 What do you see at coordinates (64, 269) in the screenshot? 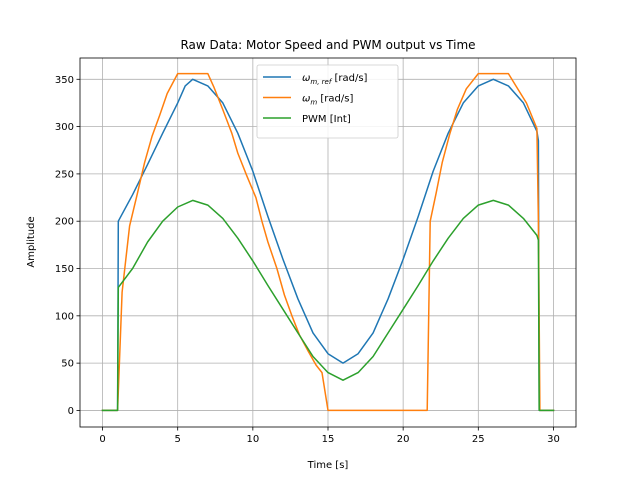
I see `y-tick-label: 150` at bounding box center [64, 269].